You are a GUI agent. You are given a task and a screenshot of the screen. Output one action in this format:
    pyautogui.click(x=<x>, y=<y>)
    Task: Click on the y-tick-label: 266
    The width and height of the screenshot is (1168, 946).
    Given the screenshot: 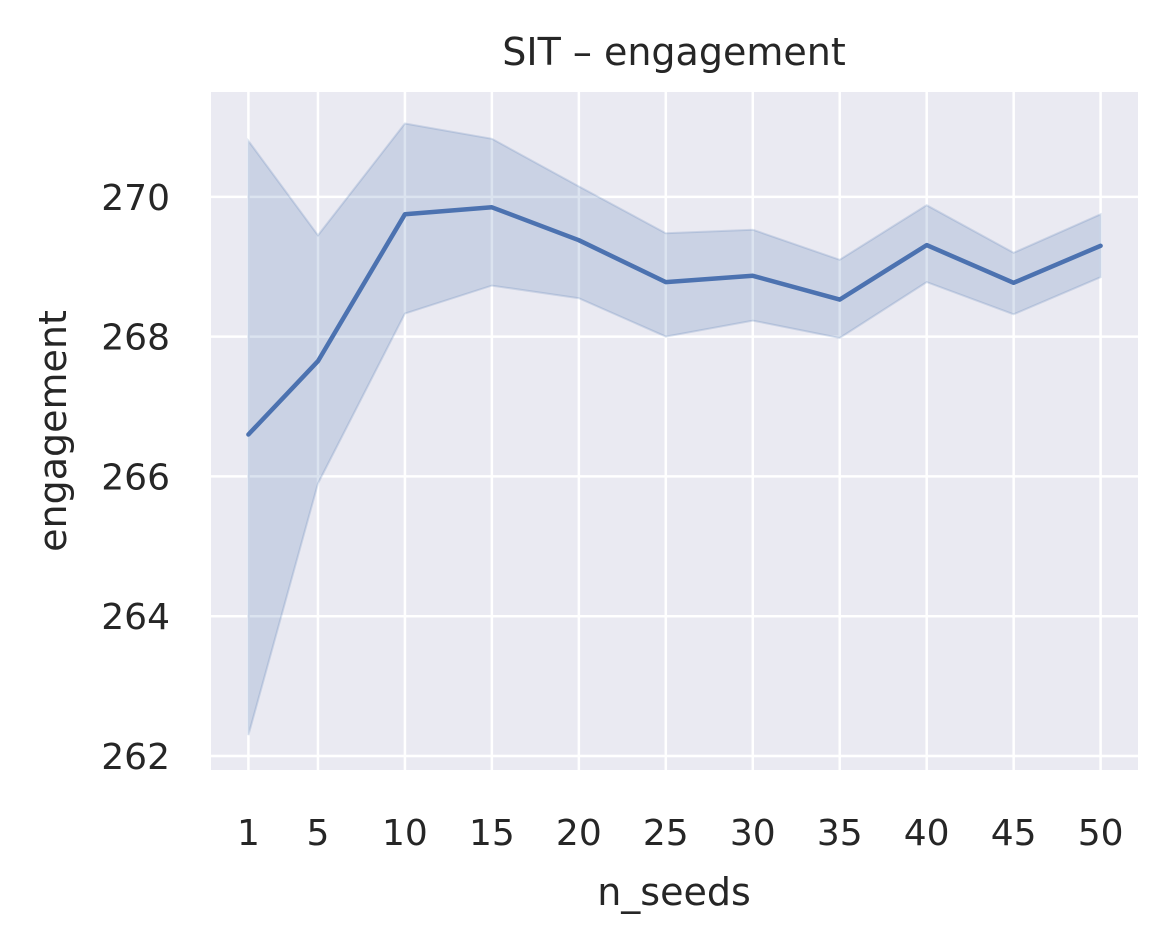 What is the action you would take?
    pyautogui.click(x=135, y=477)
    